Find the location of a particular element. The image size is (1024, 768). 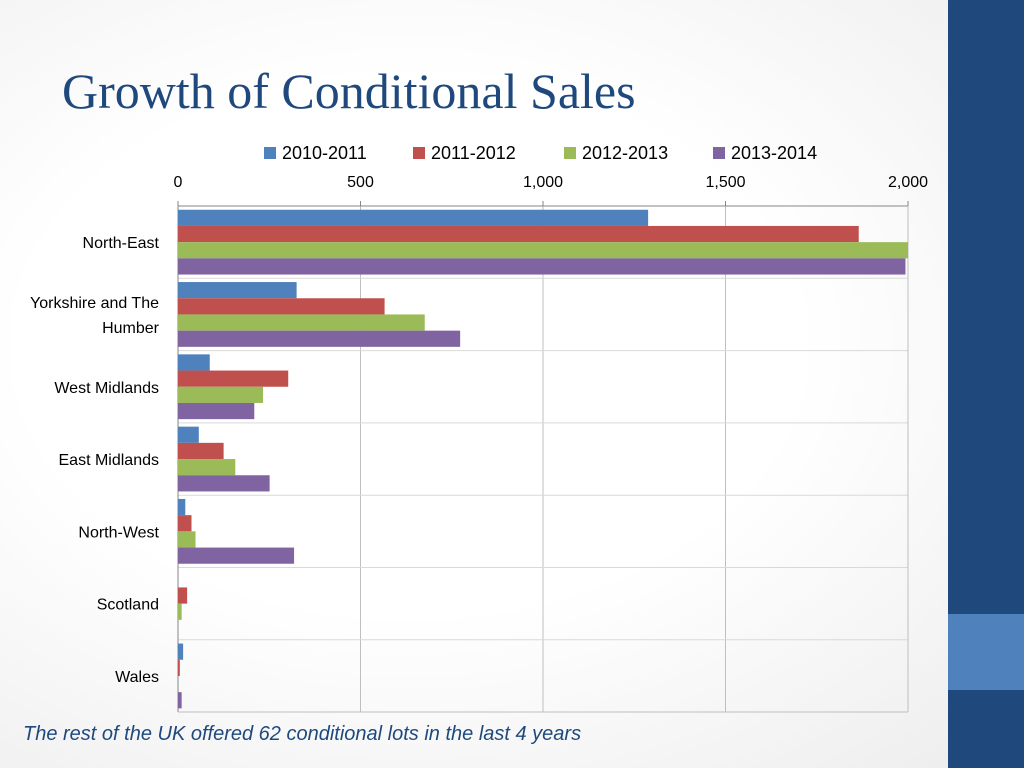

x-tick-label: 1,500 is located at coordinates (725, 182).